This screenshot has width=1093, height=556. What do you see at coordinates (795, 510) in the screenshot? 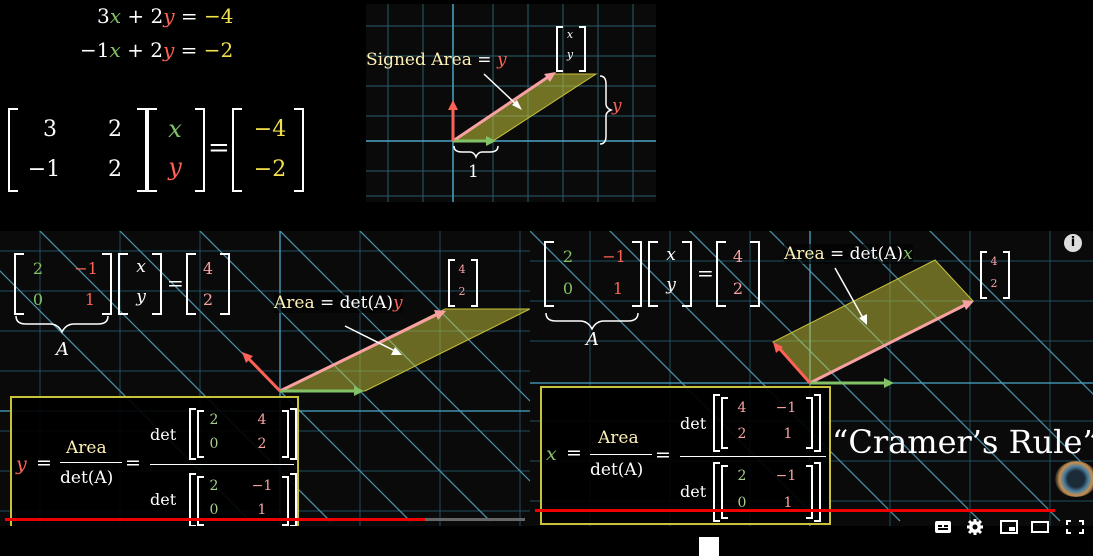
I see `br-progress-bar` at bounding box center [795, 510].